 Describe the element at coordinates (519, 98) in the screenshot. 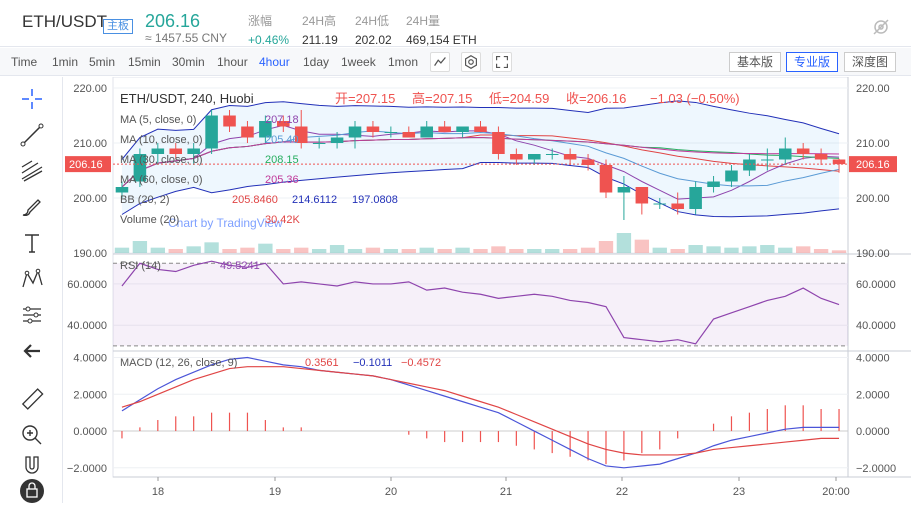

I see `ohlc-low: 低=204.59` at that location.